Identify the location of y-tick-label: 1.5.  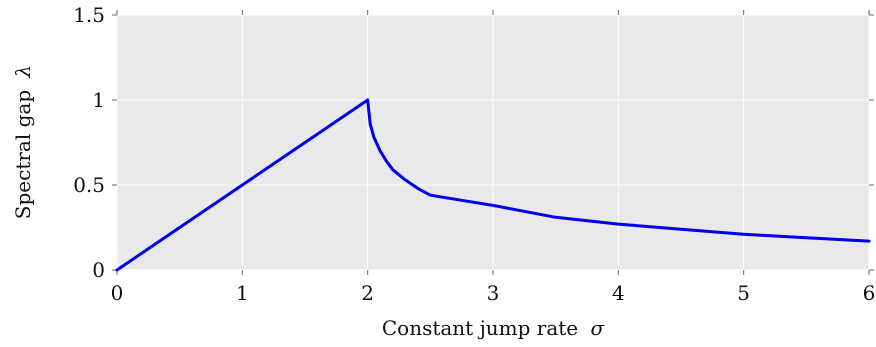
(89, 15).